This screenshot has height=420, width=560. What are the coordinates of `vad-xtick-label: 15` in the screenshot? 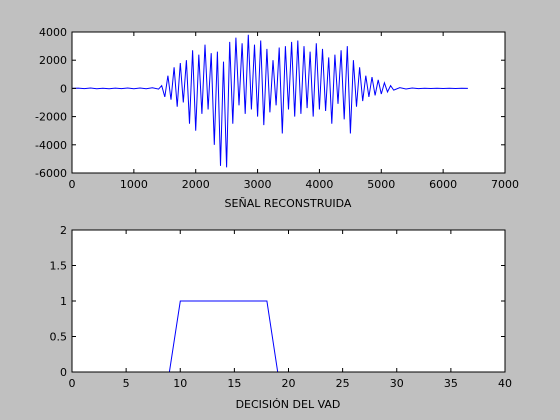 It's located at (234, 383).